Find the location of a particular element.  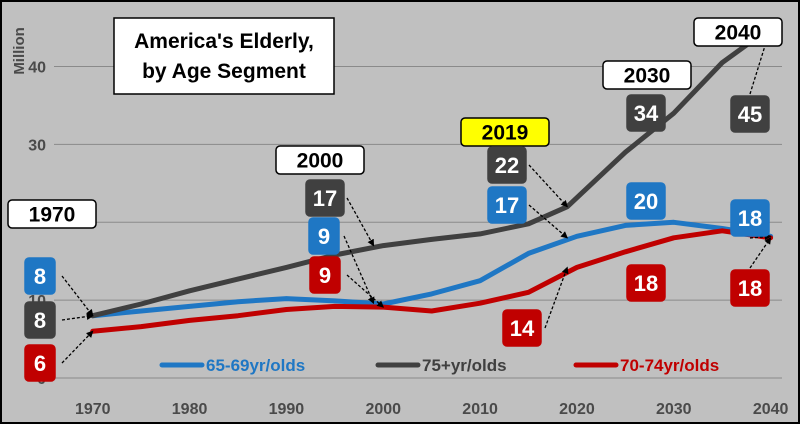

y-tick-label: 30 is located at coordinates (37, 145).